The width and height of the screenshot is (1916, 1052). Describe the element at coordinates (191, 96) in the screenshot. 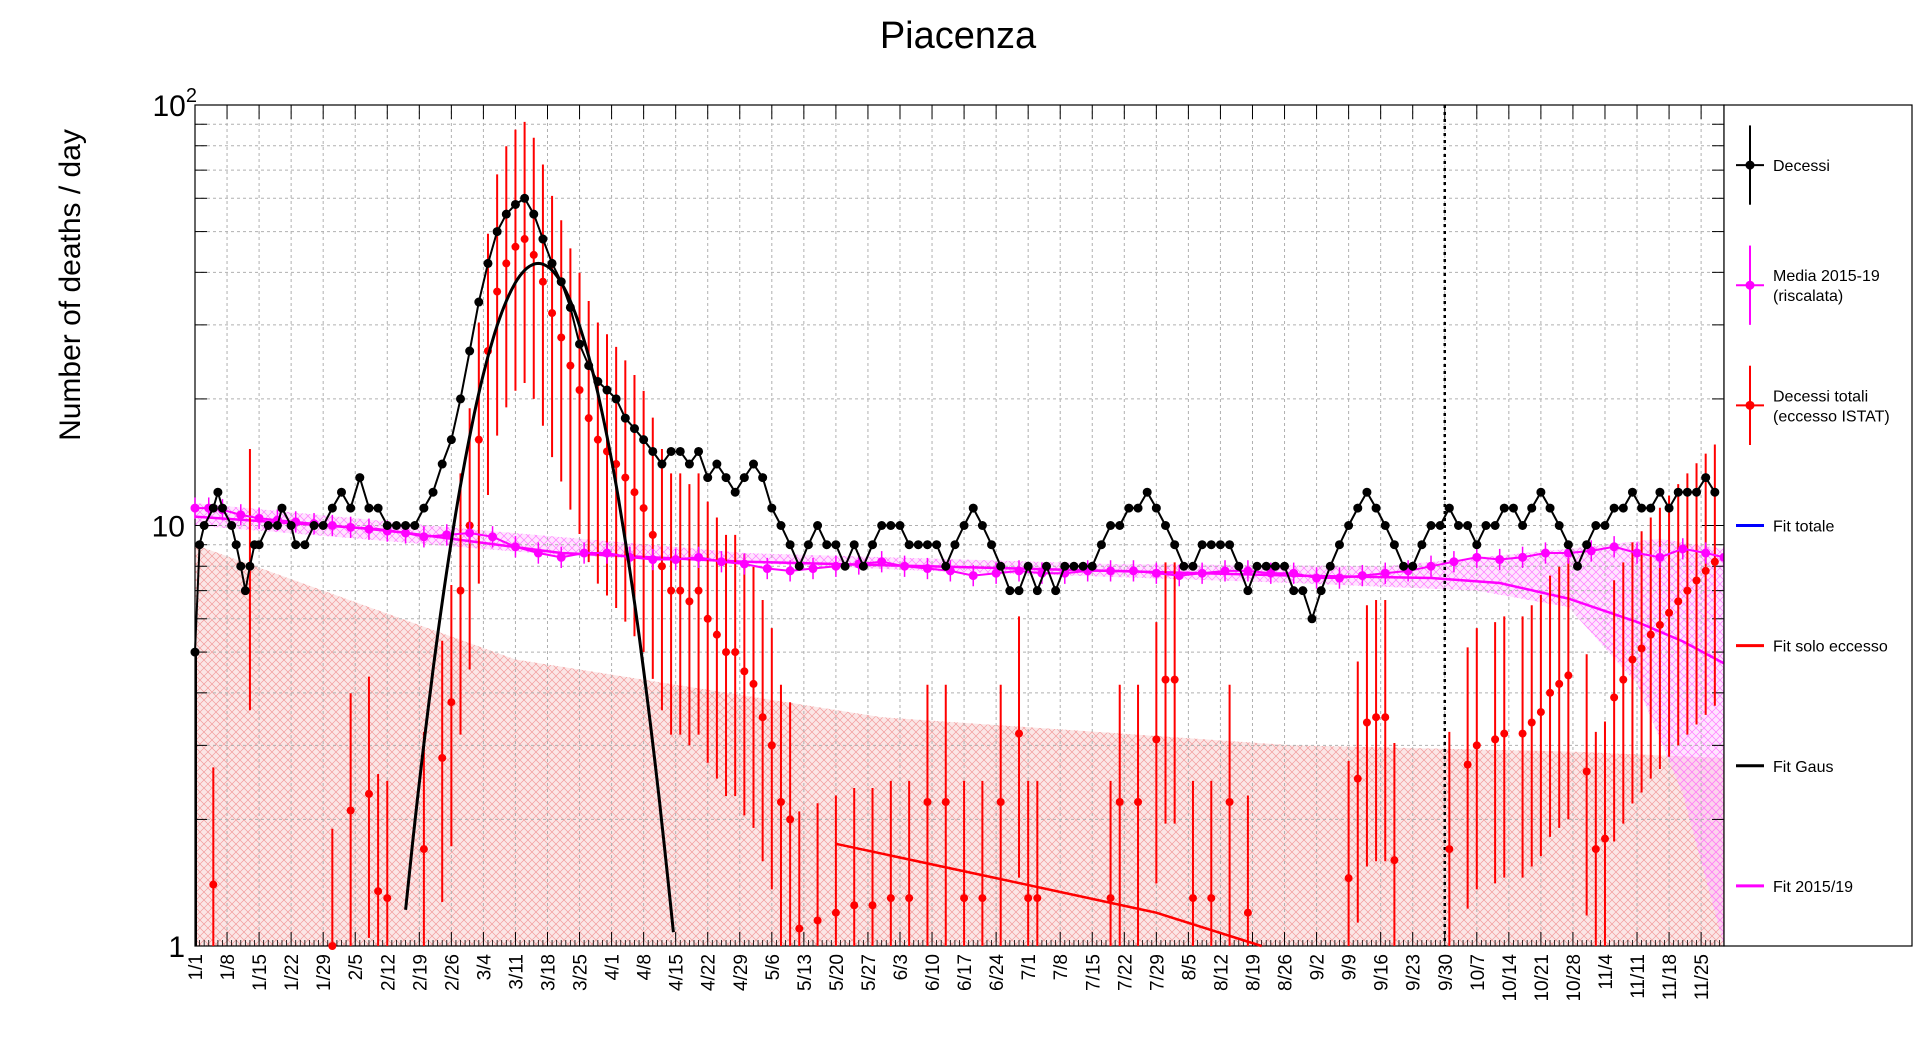

I see `y-tick-label-exponent: 2` at that location.